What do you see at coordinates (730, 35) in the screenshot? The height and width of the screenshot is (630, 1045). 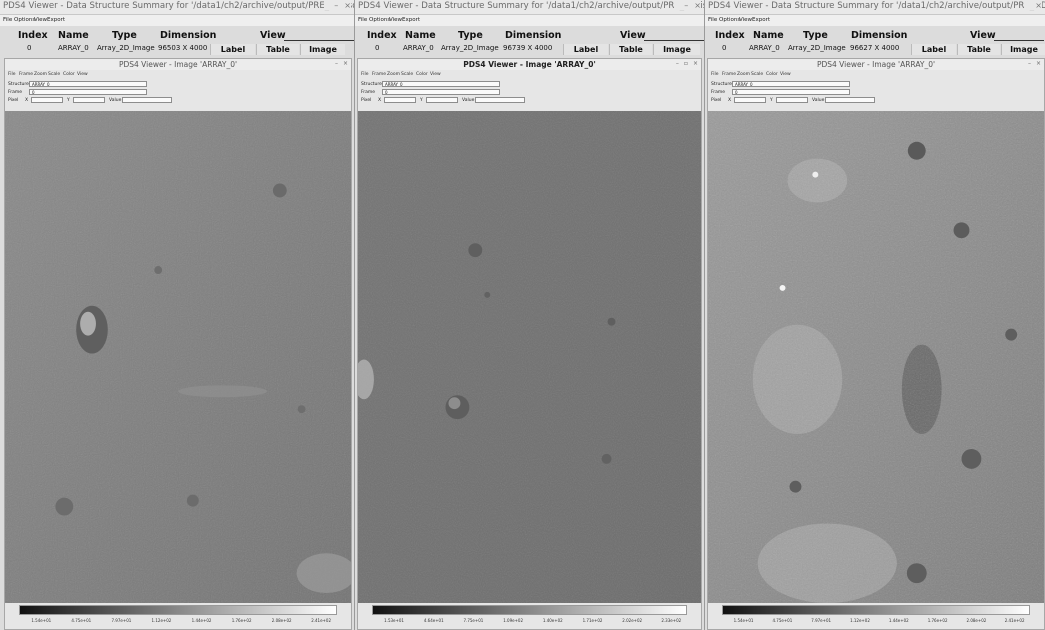 I see `col-index: Index` at bounding box center [730, 35].